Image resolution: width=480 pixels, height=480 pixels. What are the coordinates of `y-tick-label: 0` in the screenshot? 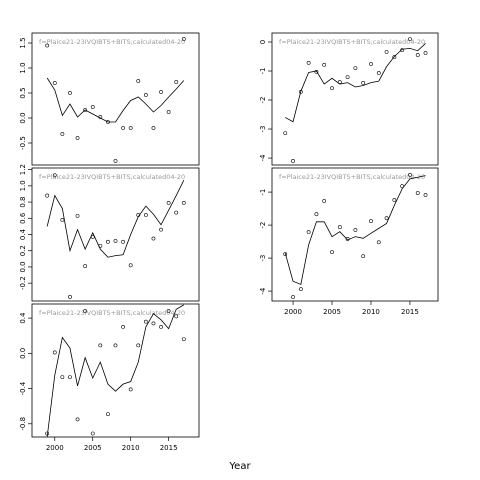 It's located at (263, 42).